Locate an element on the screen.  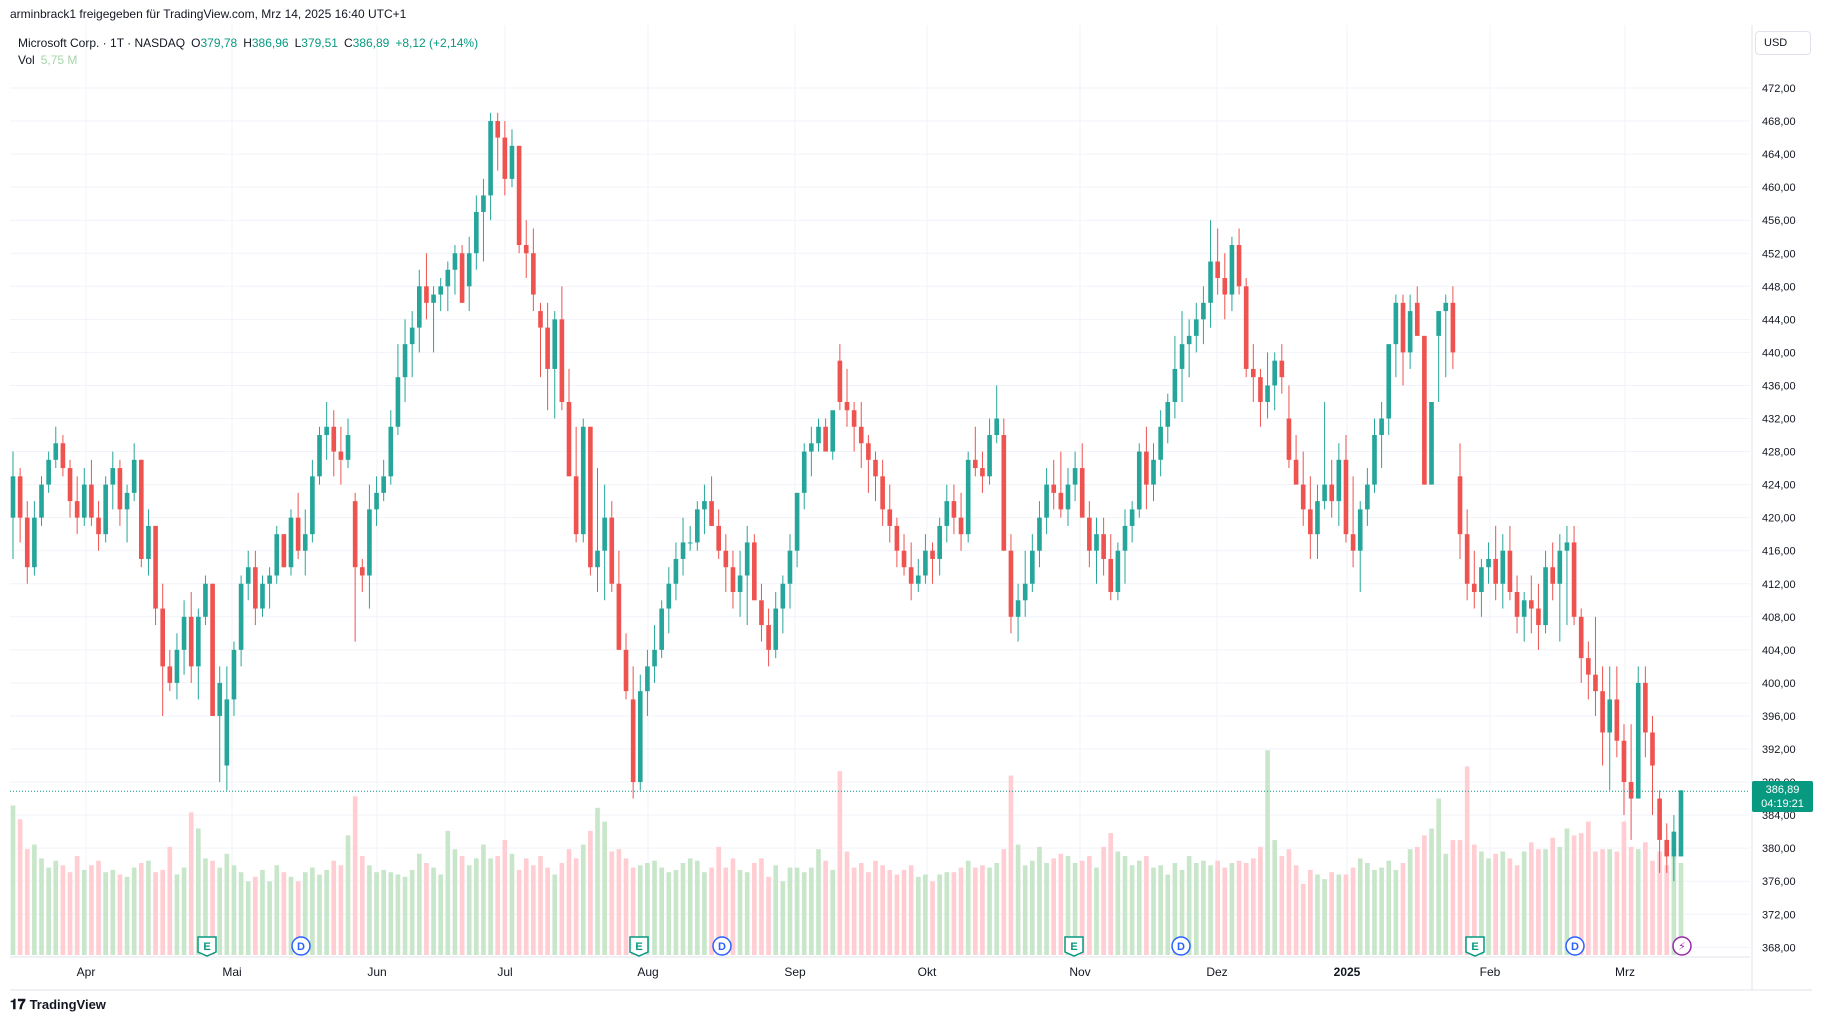
symbol-name: Microsoft Corp. · 1T · NASDAQ is located at coordinates (102, 43).